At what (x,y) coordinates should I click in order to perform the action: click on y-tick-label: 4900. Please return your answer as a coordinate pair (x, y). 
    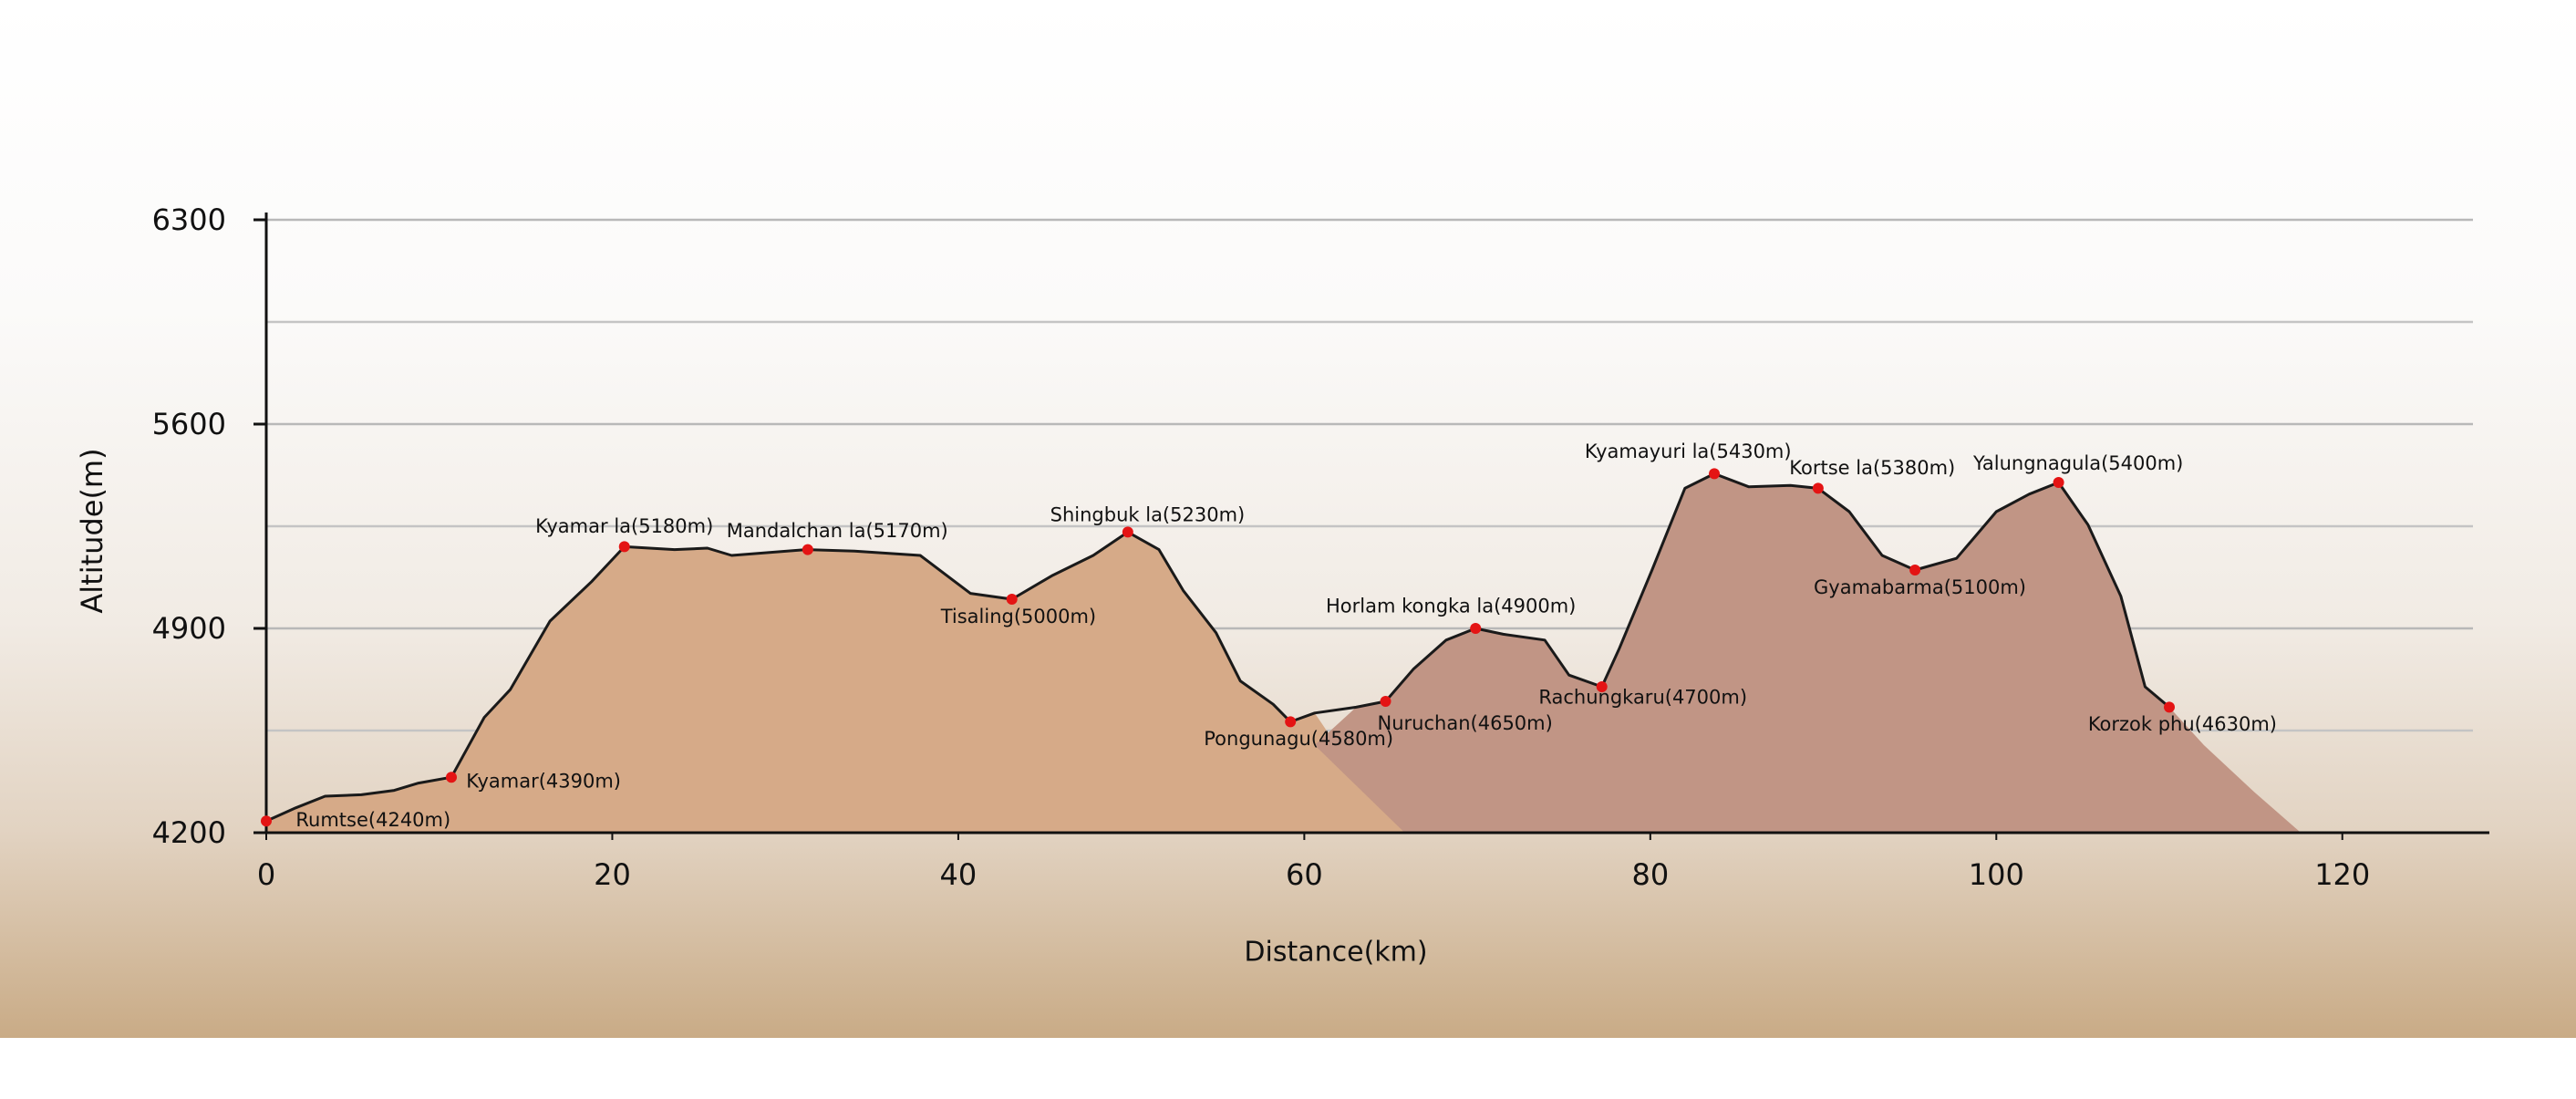
    Looking at the image, I should click on (189, 628).